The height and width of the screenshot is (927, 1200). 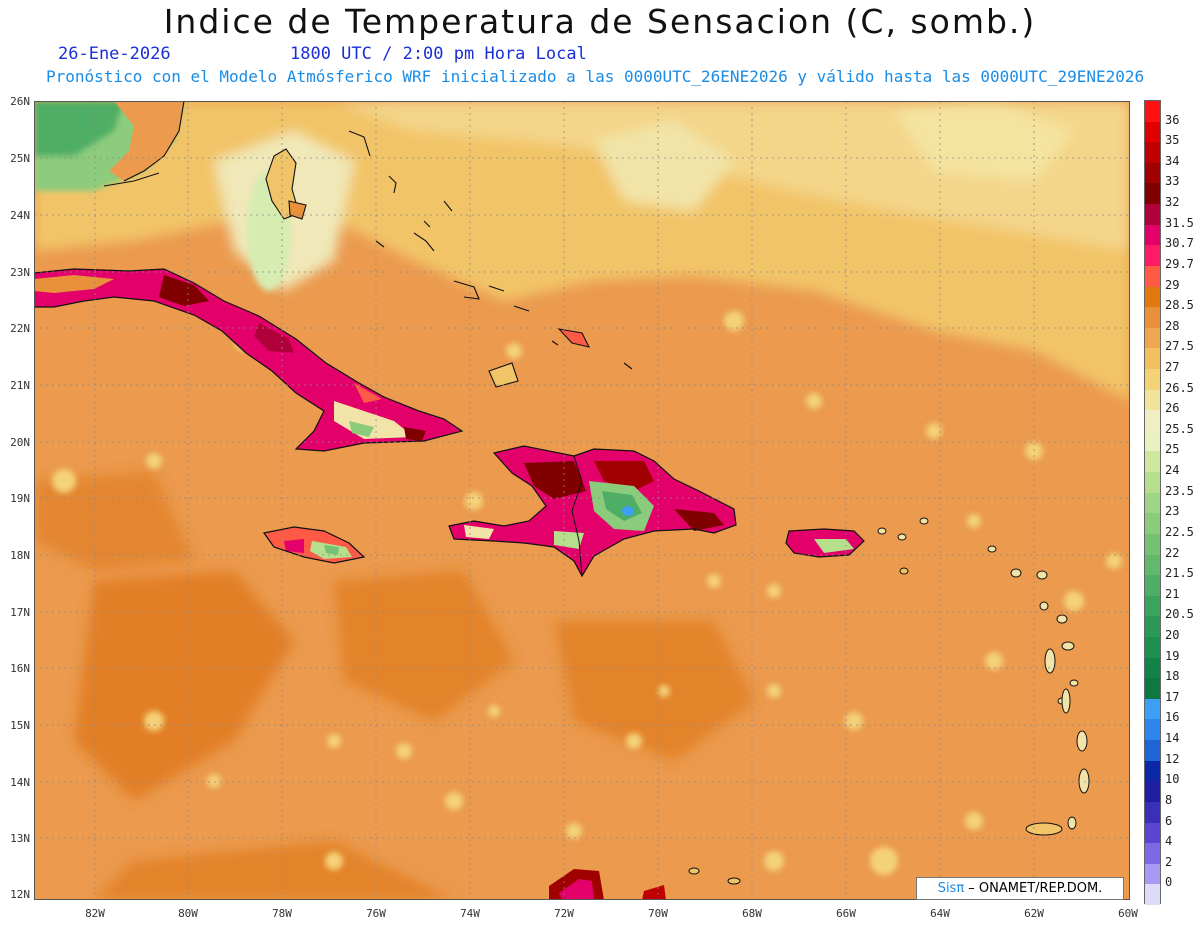 I want to click on colorbar-level-label: 33, so click(x=1172, y=181).